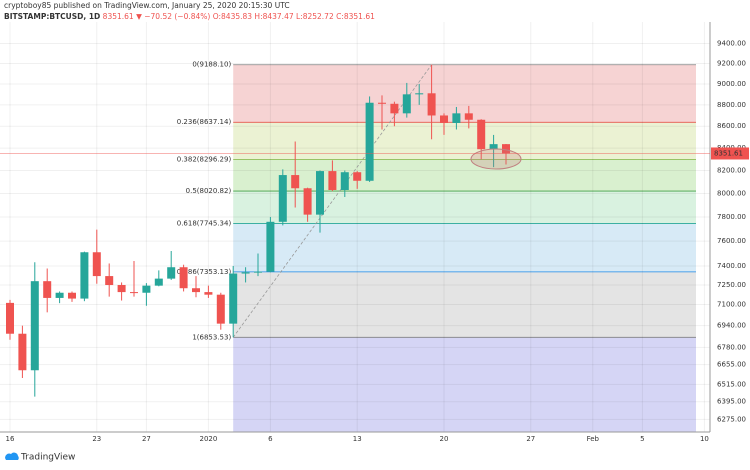  I want to click on fib-label: 0(9188.10), so click(211, 65).